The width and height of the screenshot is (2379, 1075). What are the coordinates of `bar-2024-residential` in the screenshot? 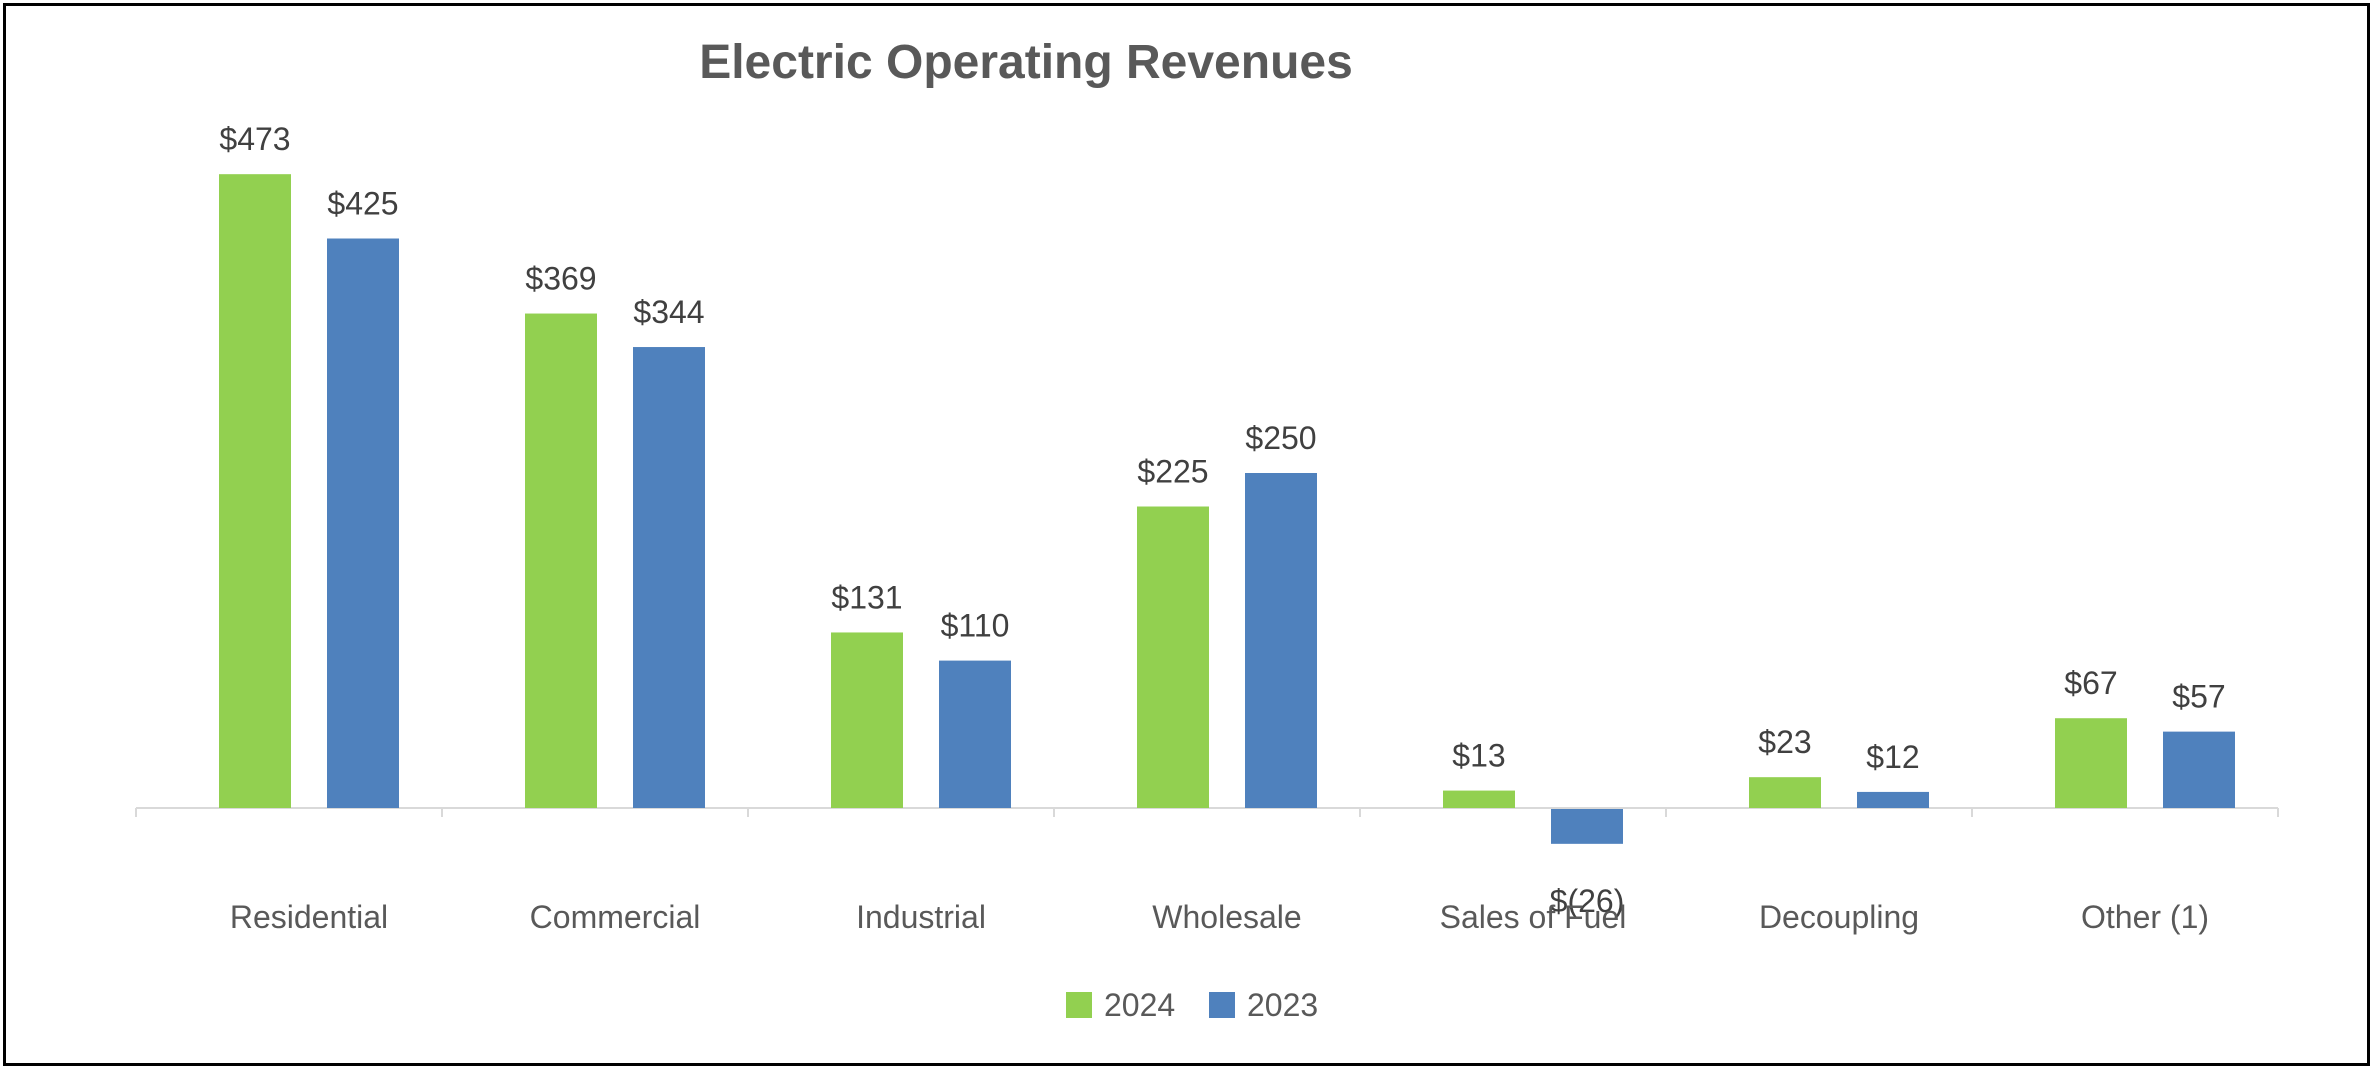 It's located at (255, 491).